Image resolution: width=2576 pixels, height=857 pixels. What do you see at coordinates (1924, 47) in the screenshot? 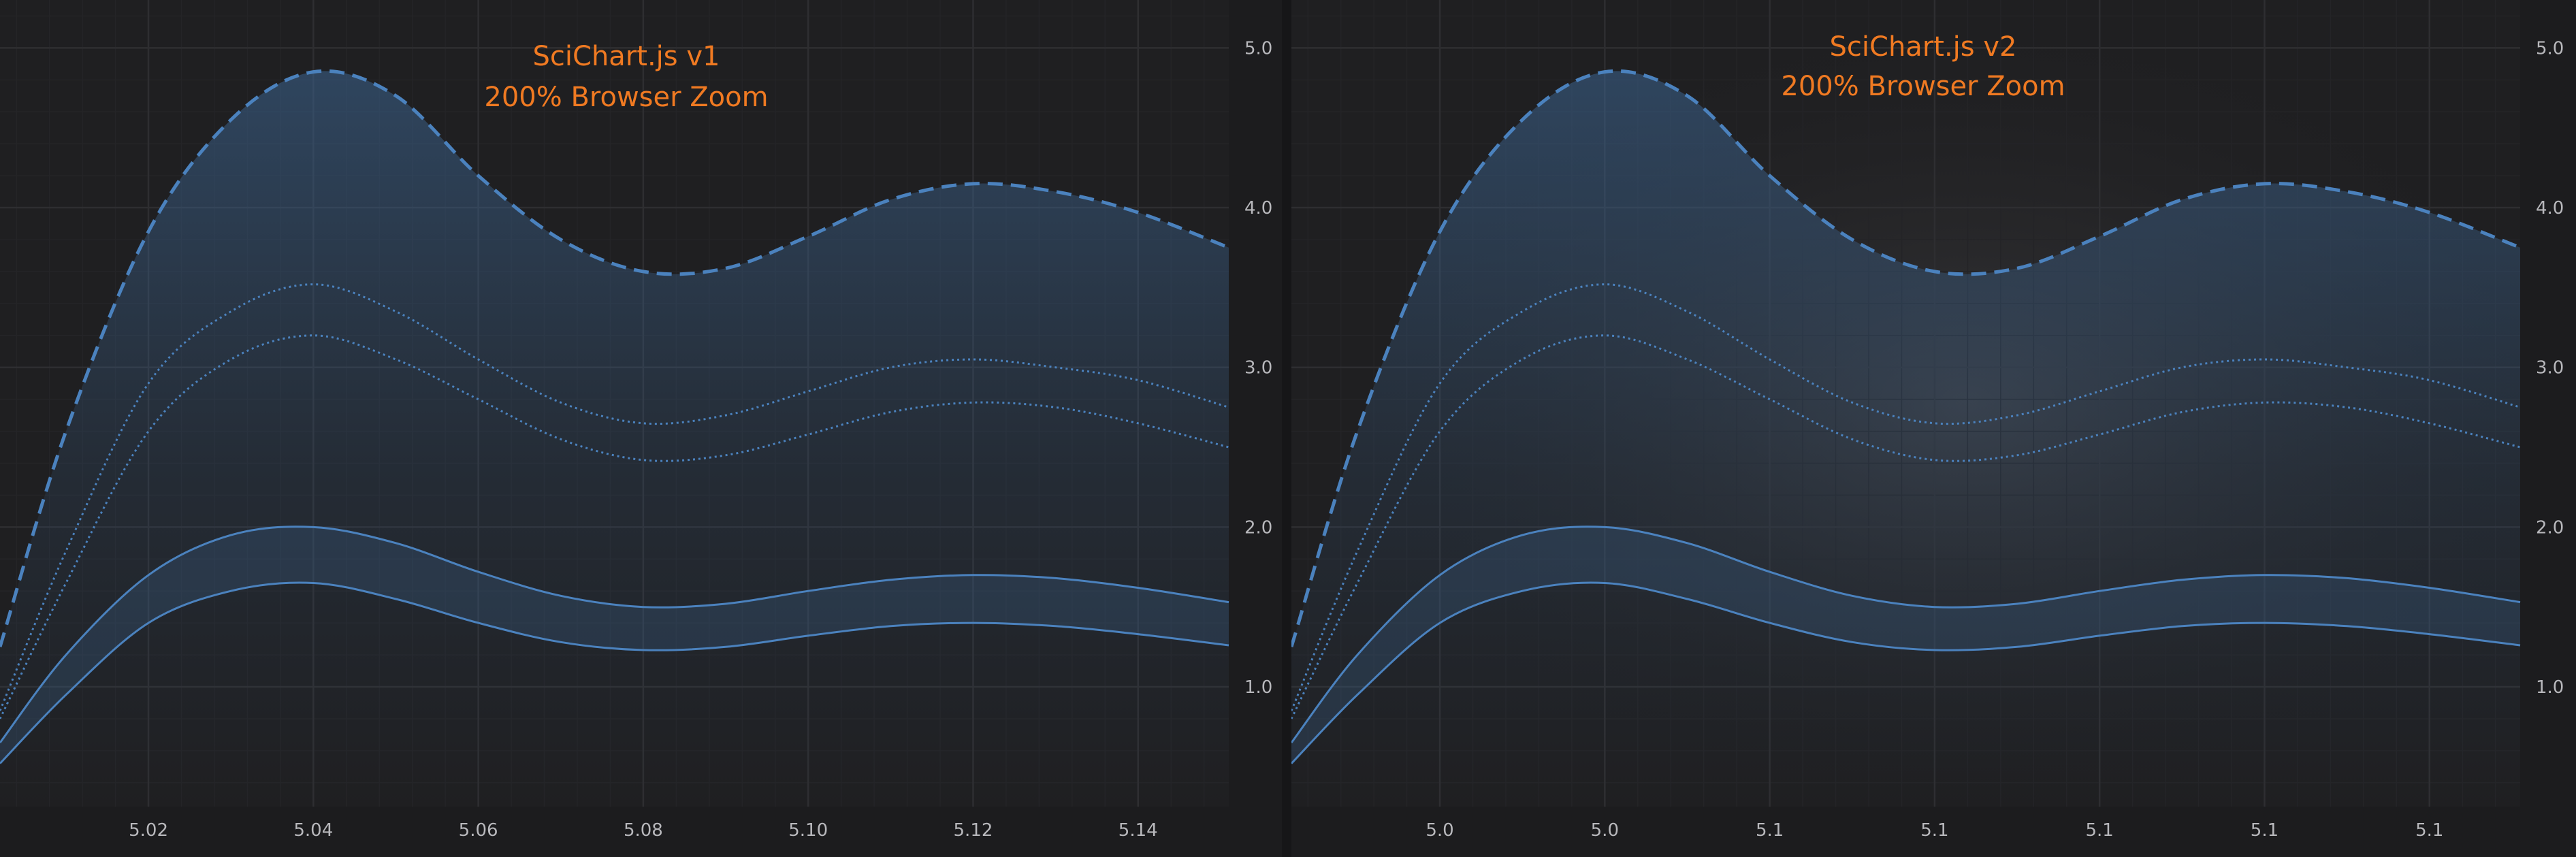
I see `chart-title-line: SciChart.js v2` at bounding box center [1924, 47].